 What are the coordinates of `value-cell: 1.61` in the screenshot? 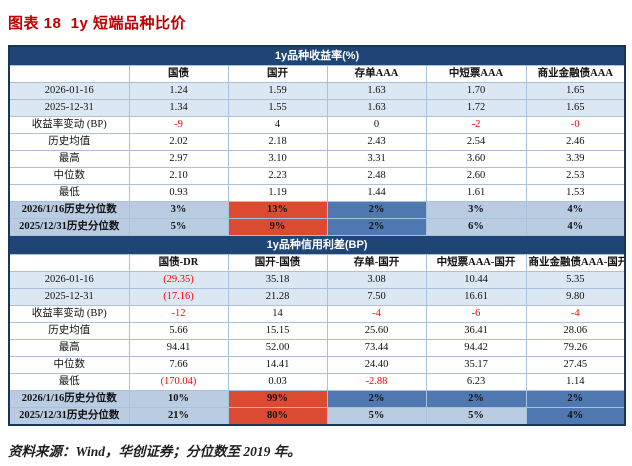 It's located at (476, 193).